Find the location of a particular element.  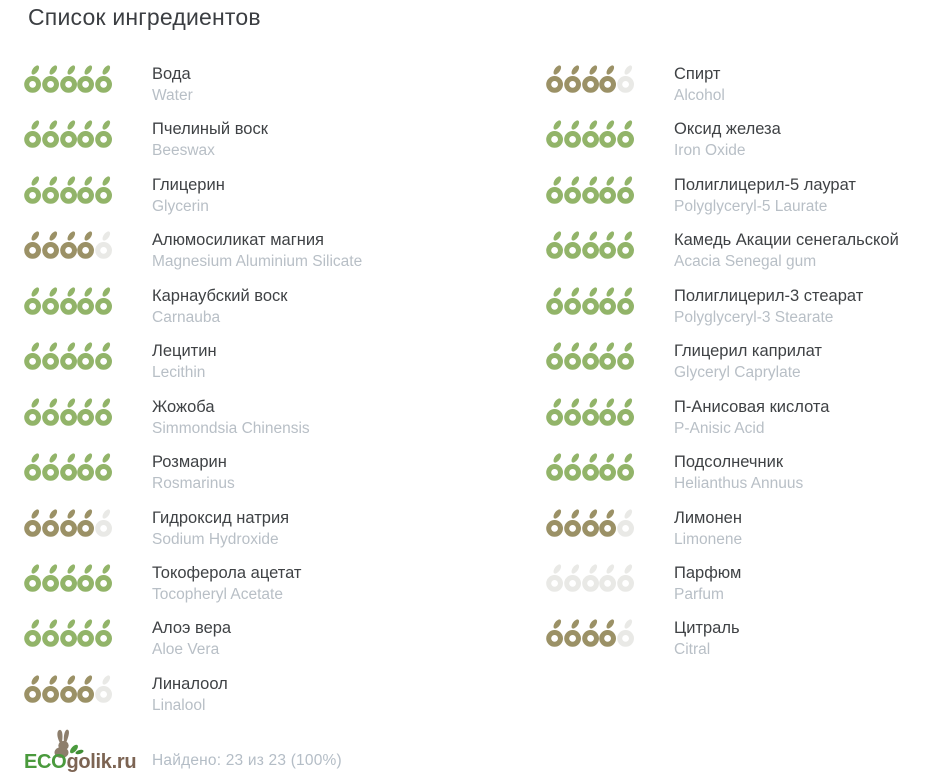

ingredient-name-ru: Алюмосиликат магния is located at coordinates (238, 240).